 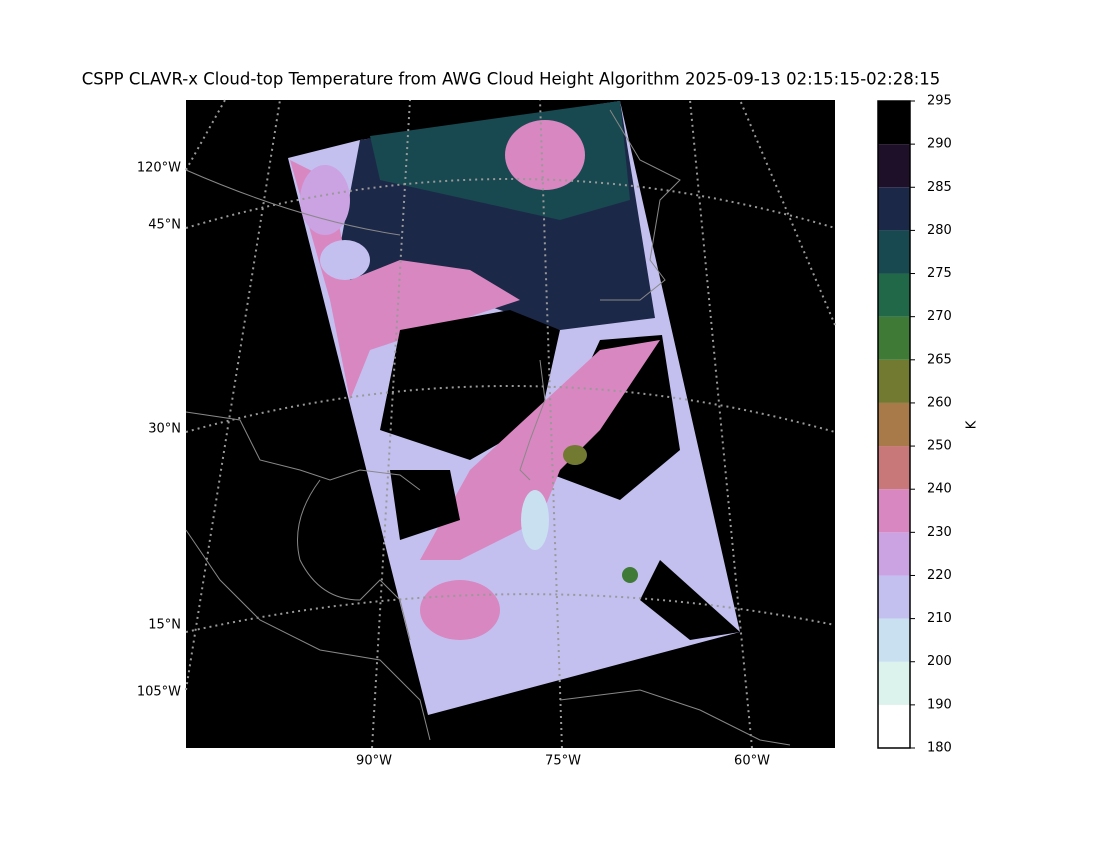 What do you see at coordinates (939, 402) in the screenshot?
I see `colorbar-tick-label: 260` at bounding box center [939, 402].